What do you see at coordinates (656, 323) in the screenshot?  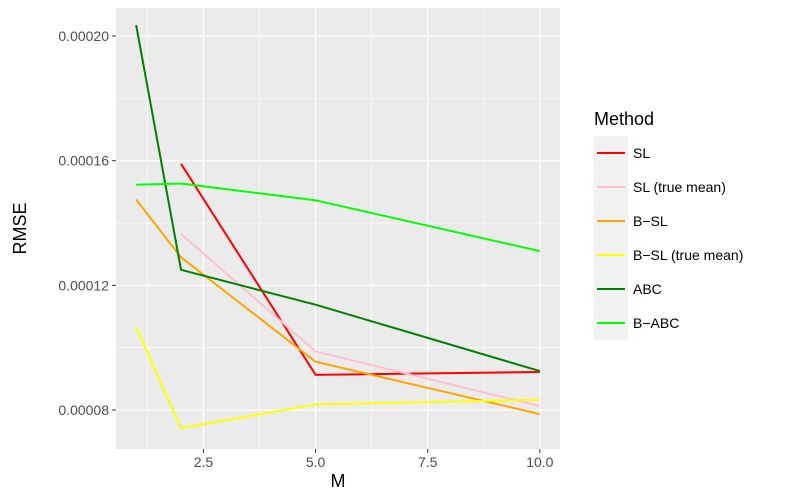 I see `legend-label: B−ABC` at bounding box center [656, 323].